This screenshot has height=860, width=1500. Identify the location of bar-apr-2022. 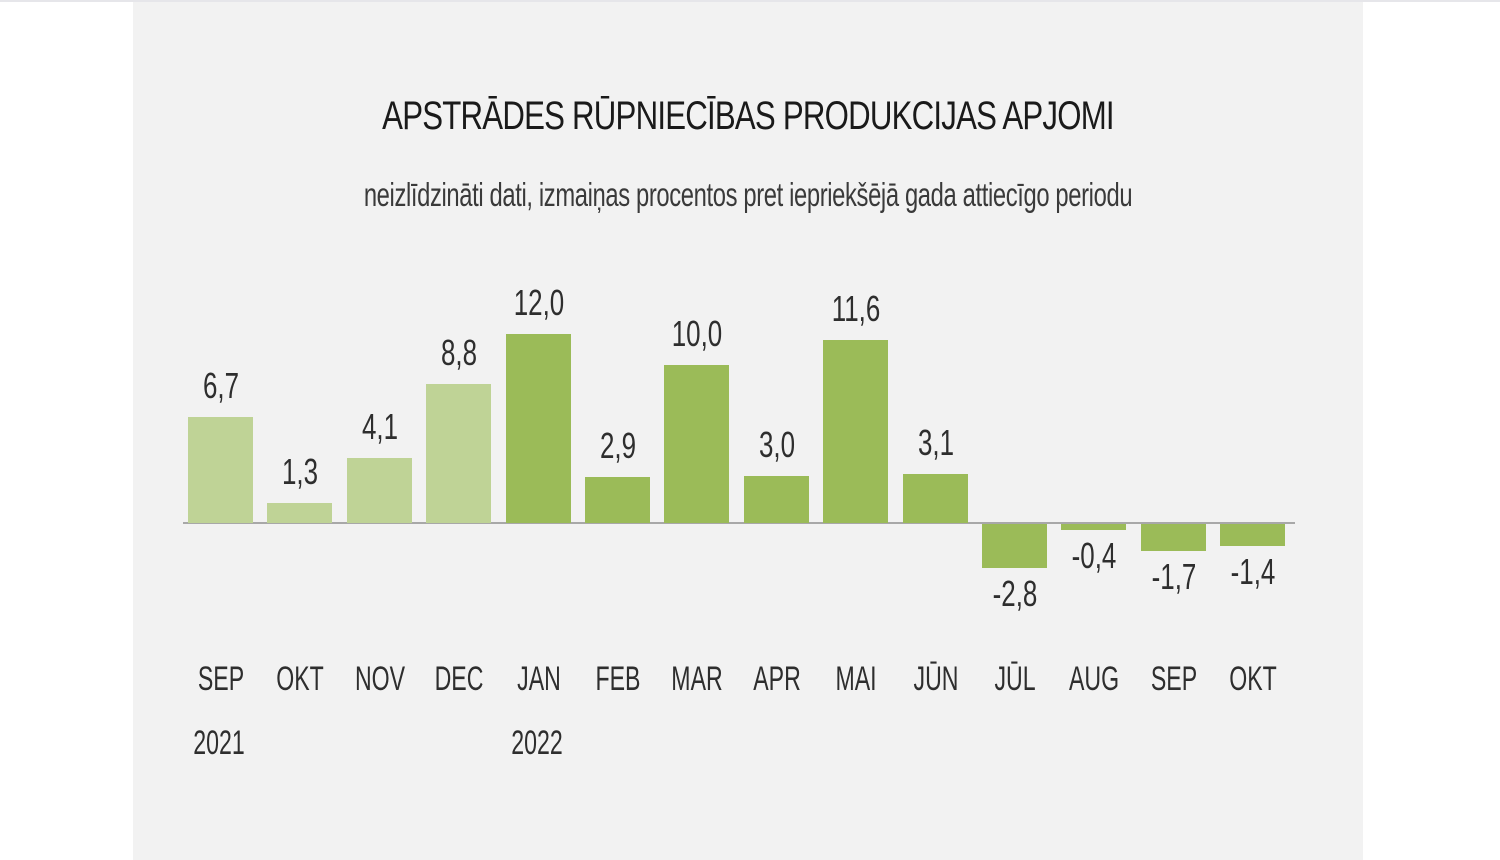
(776, 499).